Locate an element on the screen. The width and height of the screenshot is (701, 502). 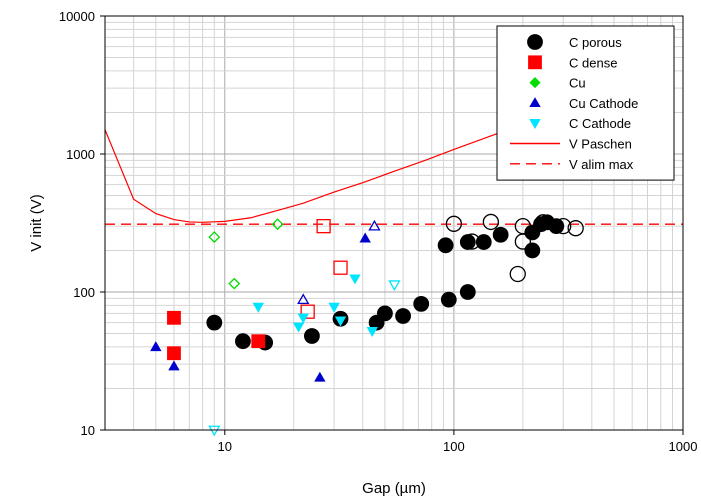
y-tick-label: 10 is located at coordinates (88, 430).